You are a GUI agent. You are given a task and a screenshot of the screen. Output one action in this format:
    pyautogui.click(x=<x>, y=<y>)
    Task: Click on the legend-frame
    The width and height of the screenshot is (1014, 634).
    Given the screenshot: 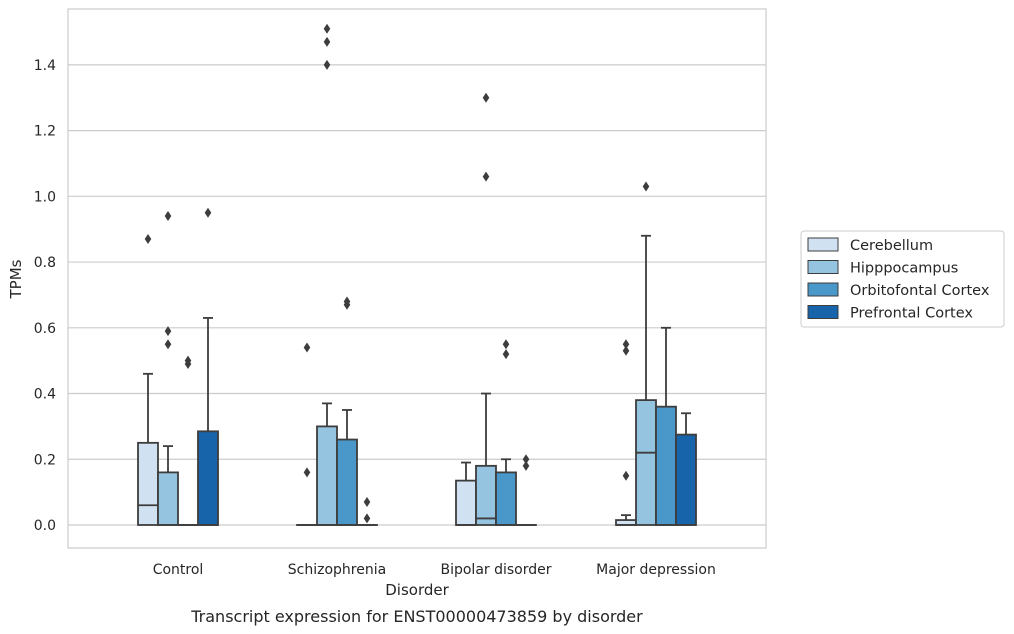 What is the action you would take?
    pyautogui.click(x=902, y=279)
    